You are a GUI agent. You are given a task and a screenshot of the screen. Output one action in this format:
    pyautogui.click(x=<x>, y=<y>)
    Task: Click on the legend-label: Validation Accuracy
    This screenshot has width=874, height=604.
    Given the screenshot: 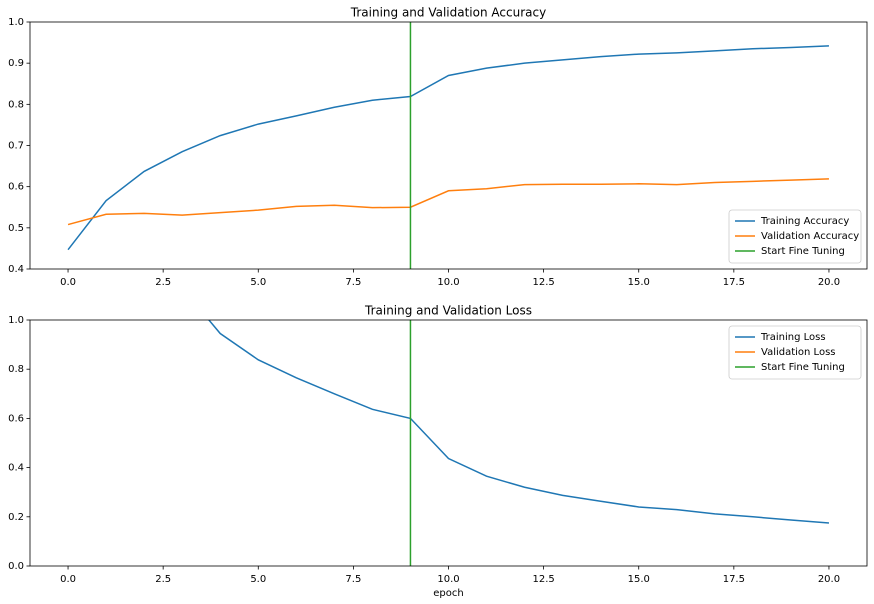 What is the action you would take?
    pyautogui.click(x=810, y=236)
    